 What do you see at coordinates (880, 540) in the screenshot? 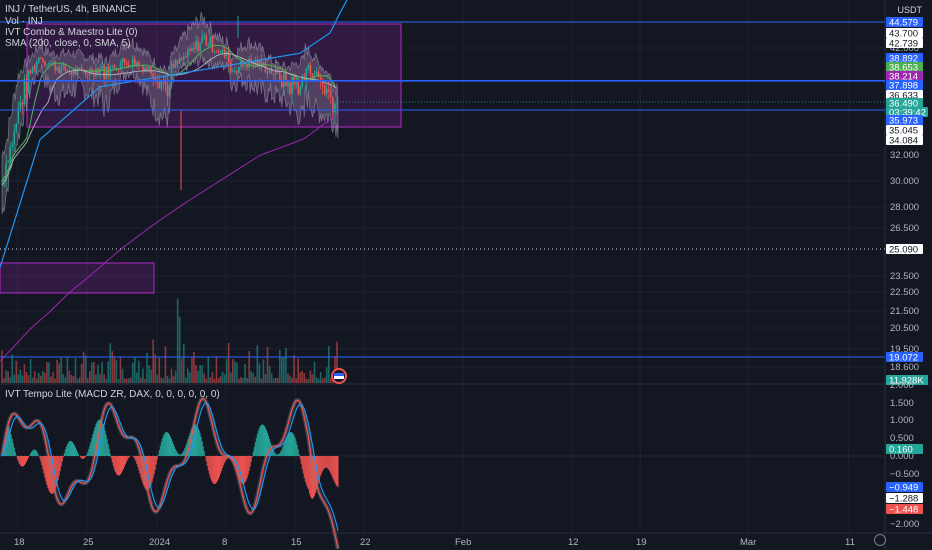
I see `gear-icon` at bounding box center [880, 540].